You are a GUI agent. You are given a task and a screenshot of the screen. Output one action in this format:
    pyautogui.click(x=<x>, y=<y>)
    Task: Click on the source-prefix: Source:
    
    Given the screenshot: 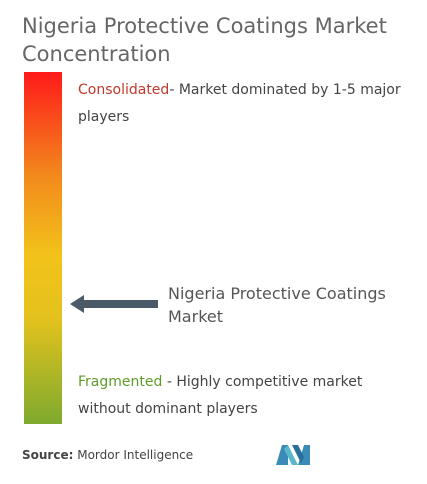 What is the action you would take?
    pyautogui.click(x=48, y=455)
    